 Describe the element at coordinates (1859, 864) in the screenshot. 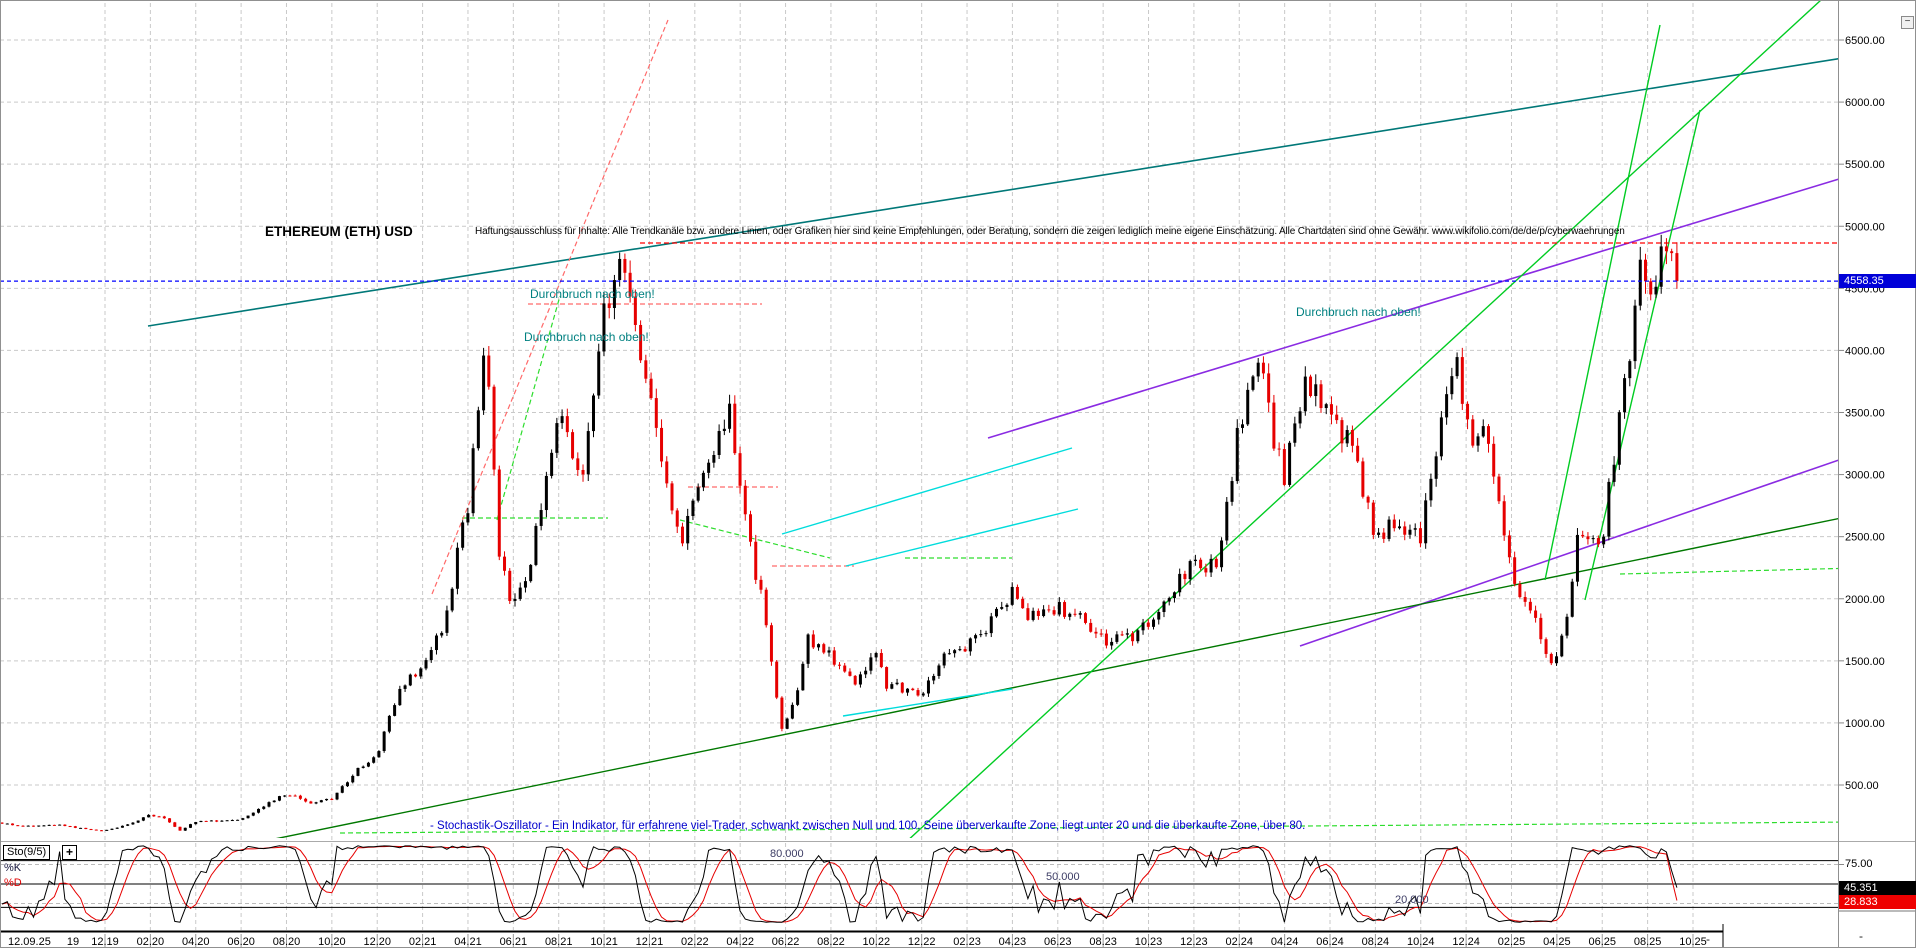

I see `oscillator-axis-label: 75.00` at that location.